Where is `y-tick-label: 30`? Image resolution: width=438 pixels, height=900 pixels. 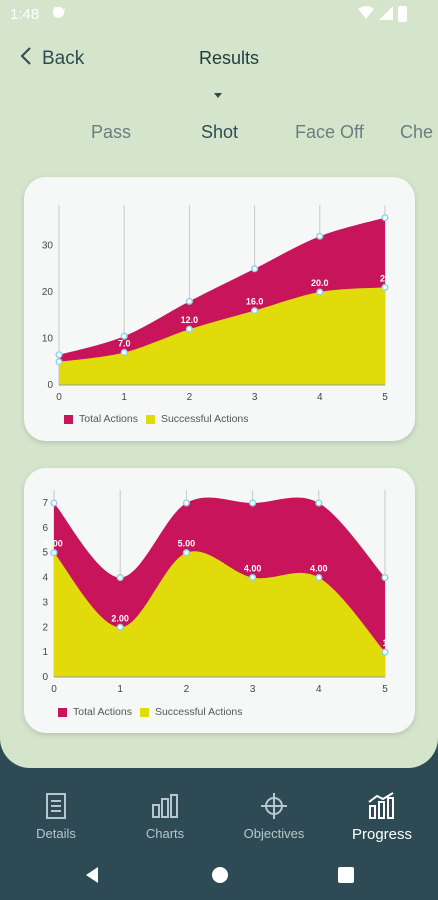
y-tick-label: 30 is located at coordinates (48, 246).